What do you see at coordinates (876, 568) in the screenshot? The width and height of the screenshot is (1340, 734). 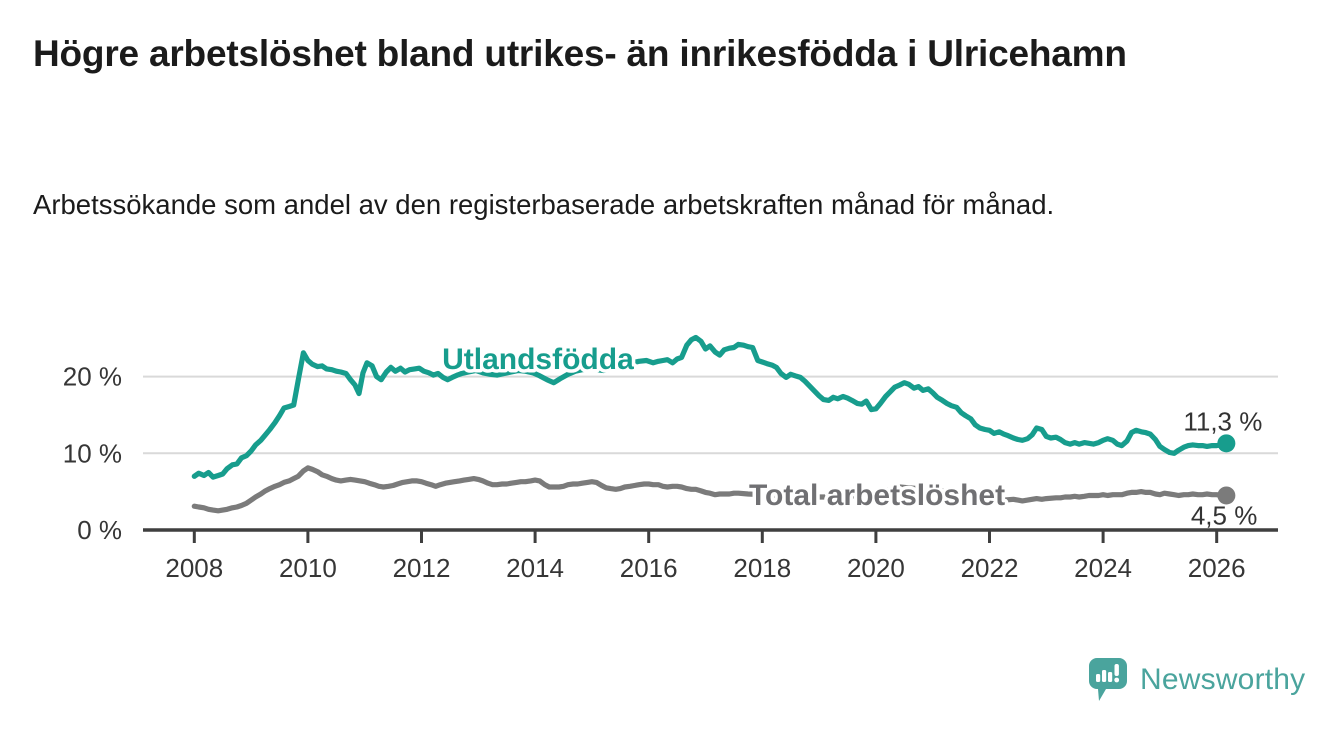 I see `x-tick-label: 2020` at bounding box center [876, 568].